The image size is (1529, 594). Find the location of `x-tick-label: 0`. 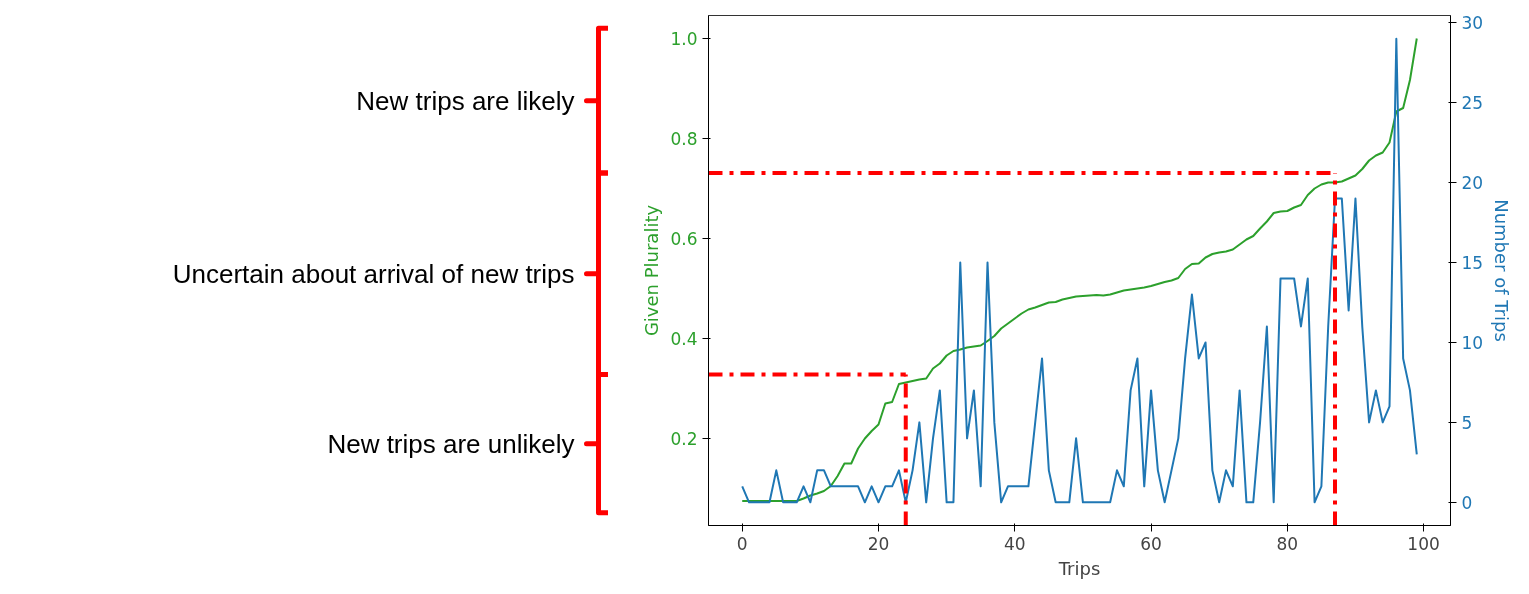

x-tick-label: 0 is located at coordinates (742, 543).